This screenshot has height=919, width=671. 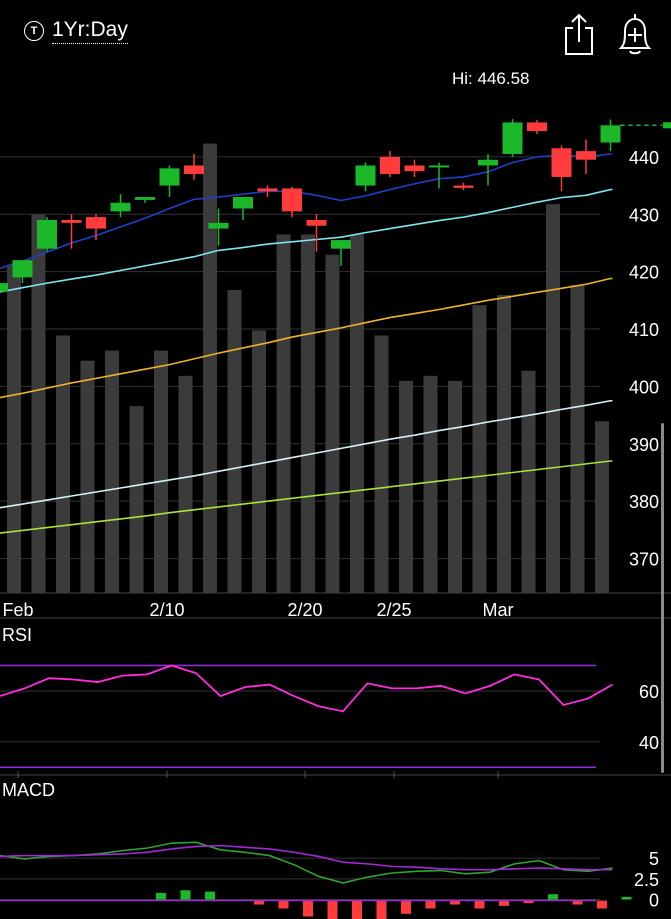 What do you see at coordinates (635, 34) in the screenshot?
I see `alert-add-icon` at bounding box center [635, 34].